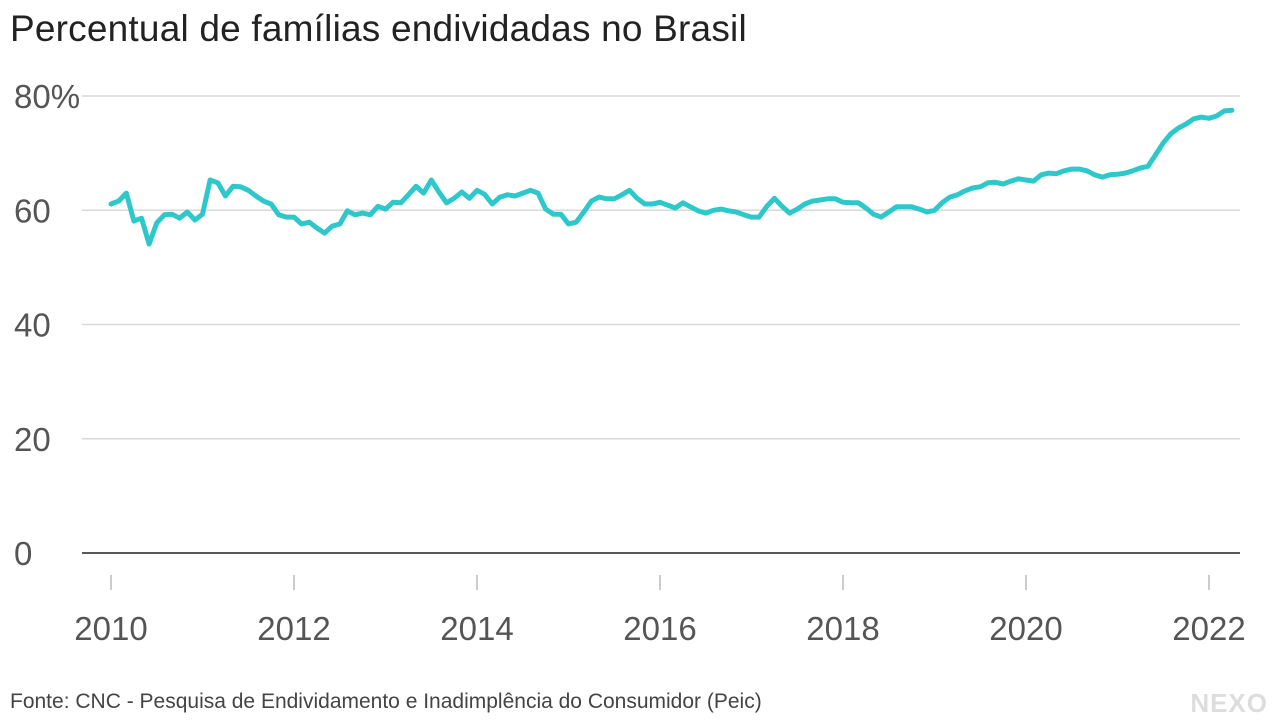 Image resolution: width=1280 pixels, height=720 pixels. I want to click on x-tick-label: 2012, so click(293, 628).